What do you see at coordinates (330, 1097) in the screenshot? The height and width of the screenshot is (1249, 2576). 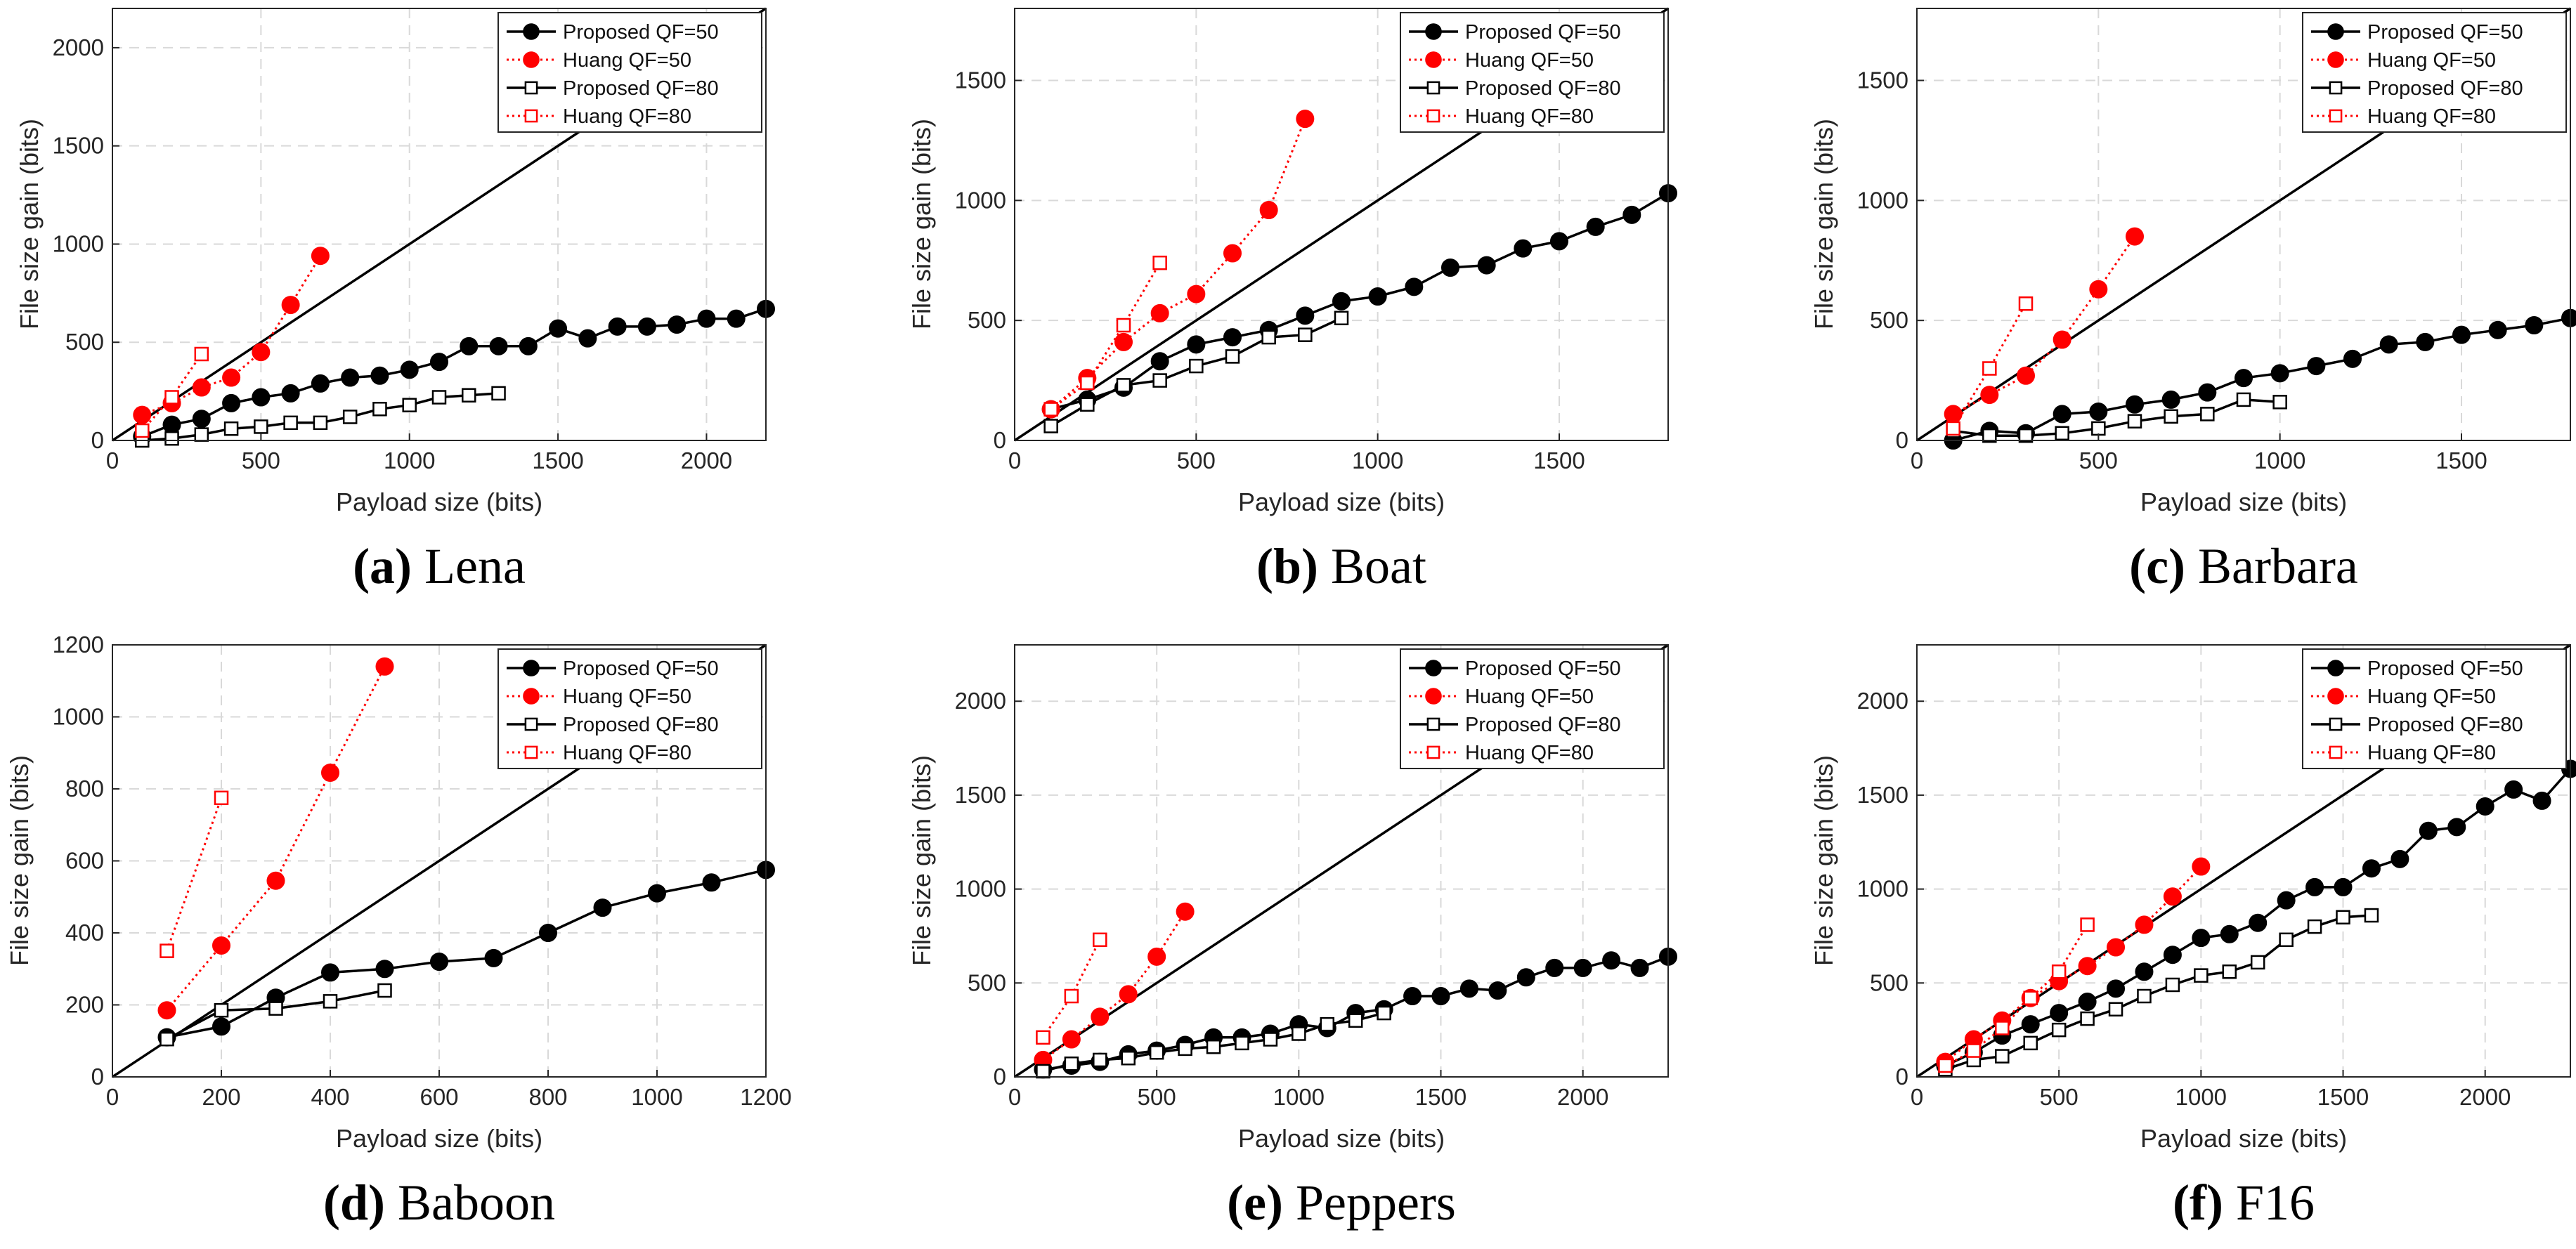 I see `x-tick-label: 400` at bounding box center [330, 1097].